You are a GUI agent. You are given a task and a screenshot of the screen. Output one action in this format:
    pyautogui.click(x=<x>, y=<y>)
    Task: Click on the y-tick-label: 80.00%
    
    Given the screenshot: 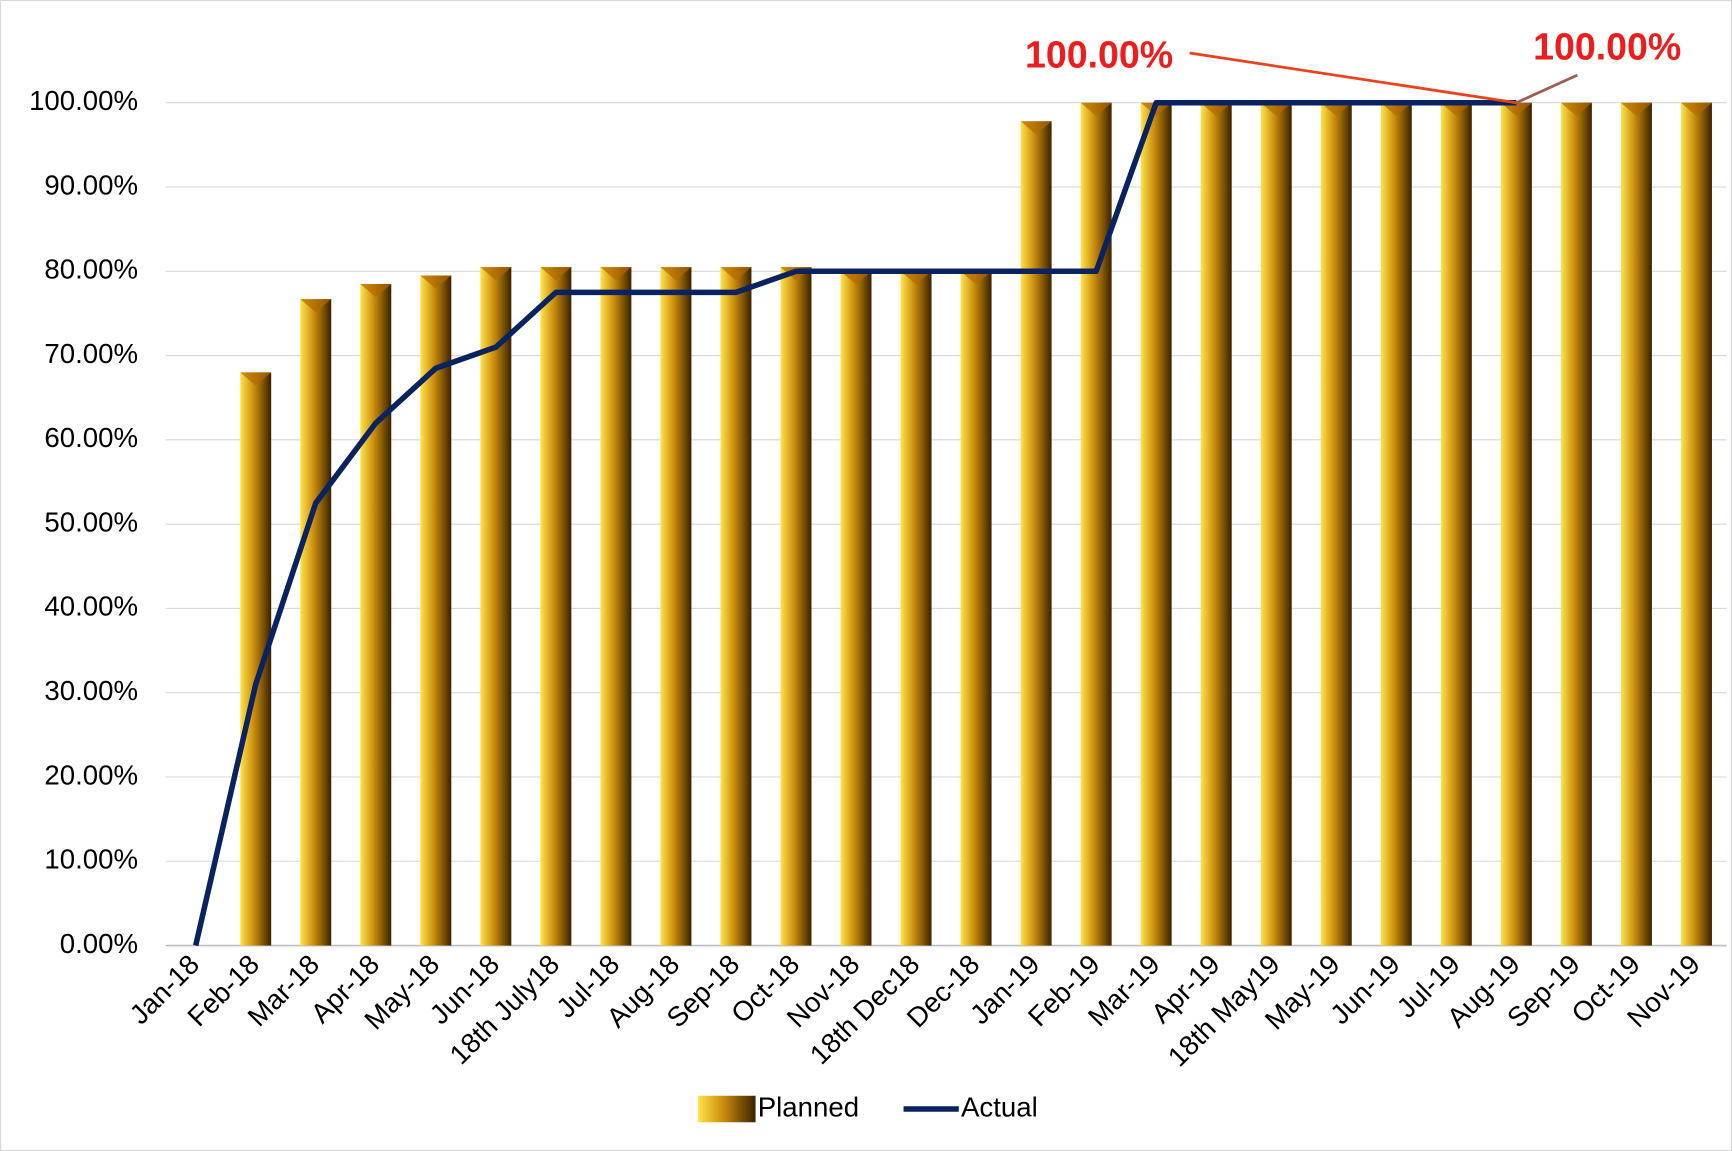 What is the action you would take?
    pyautogui.click(x=91, y=269)
    